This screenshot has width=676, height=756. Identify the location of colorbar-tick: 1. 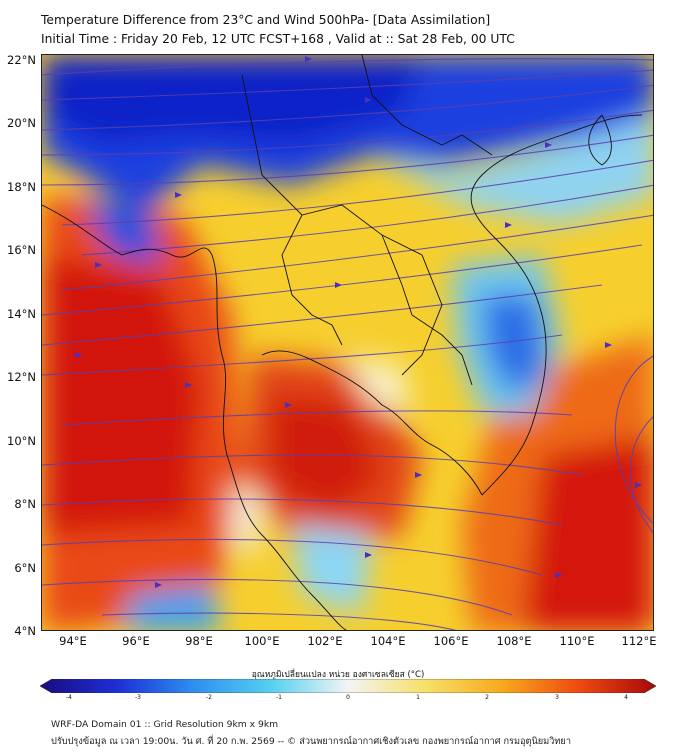
(418, 697).